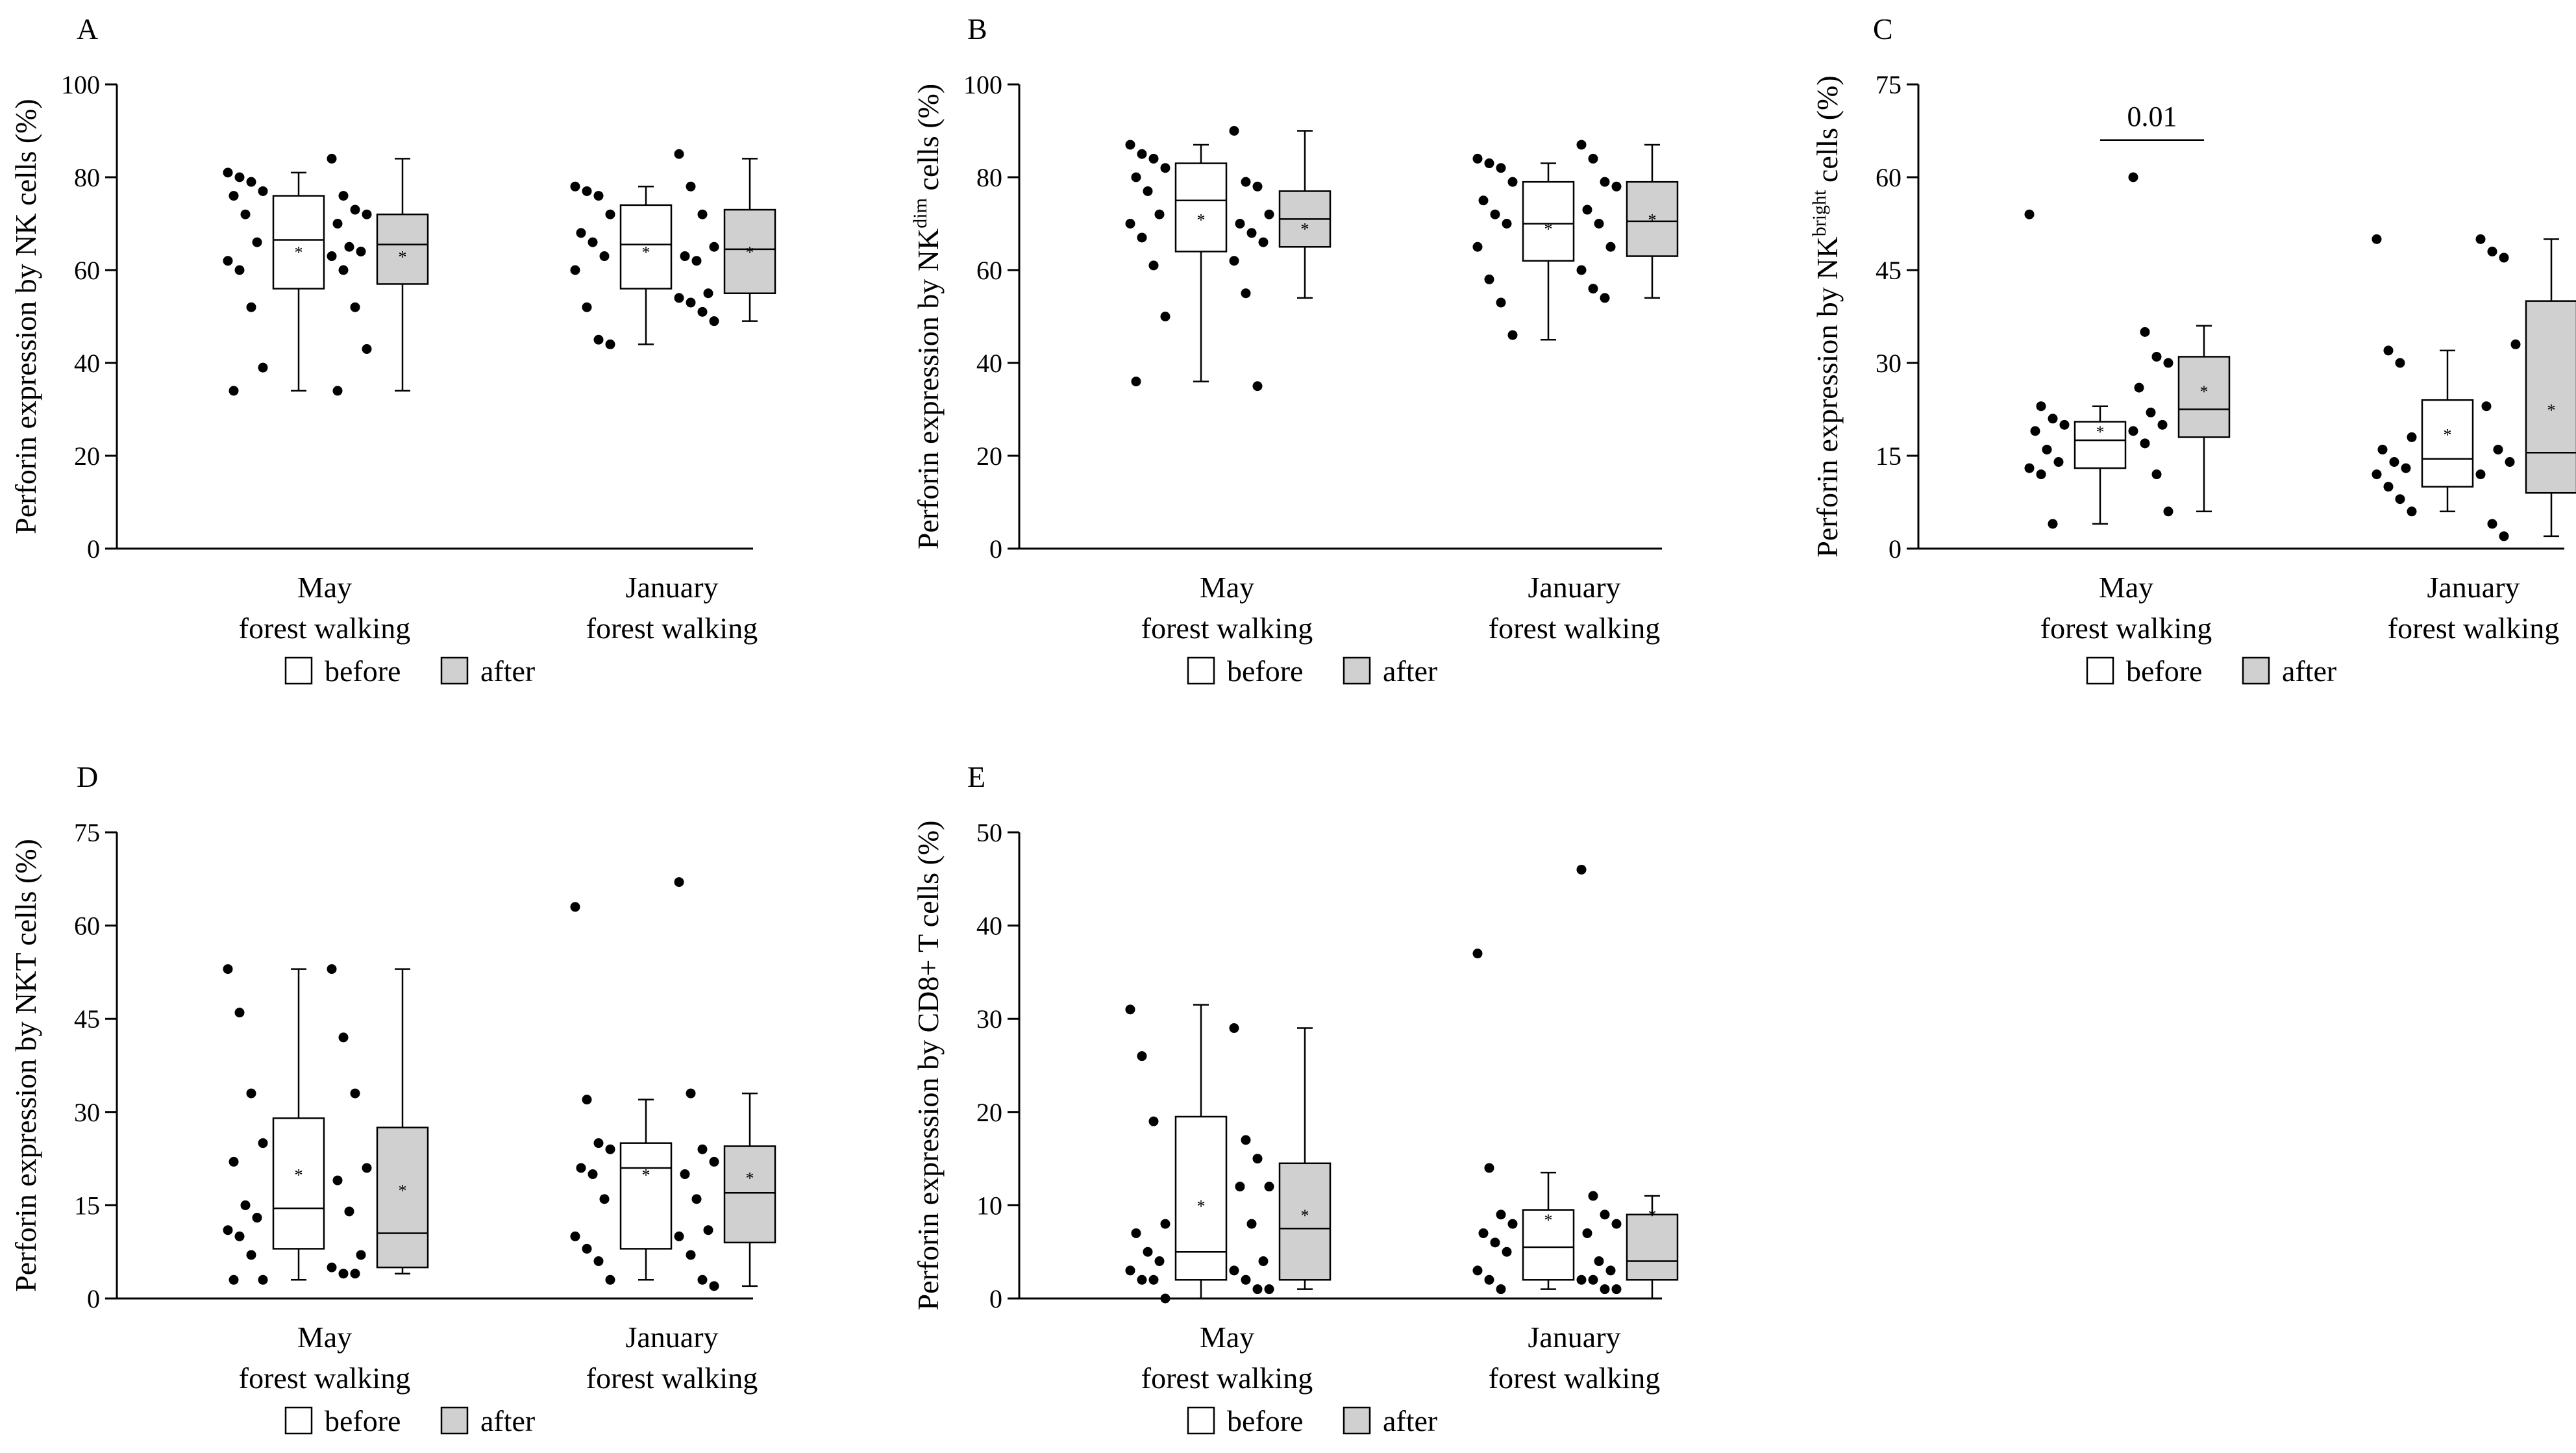 This screenshot has height=1453, width=2576. I want to click on legend-label-after: after, so click(507, 1420).